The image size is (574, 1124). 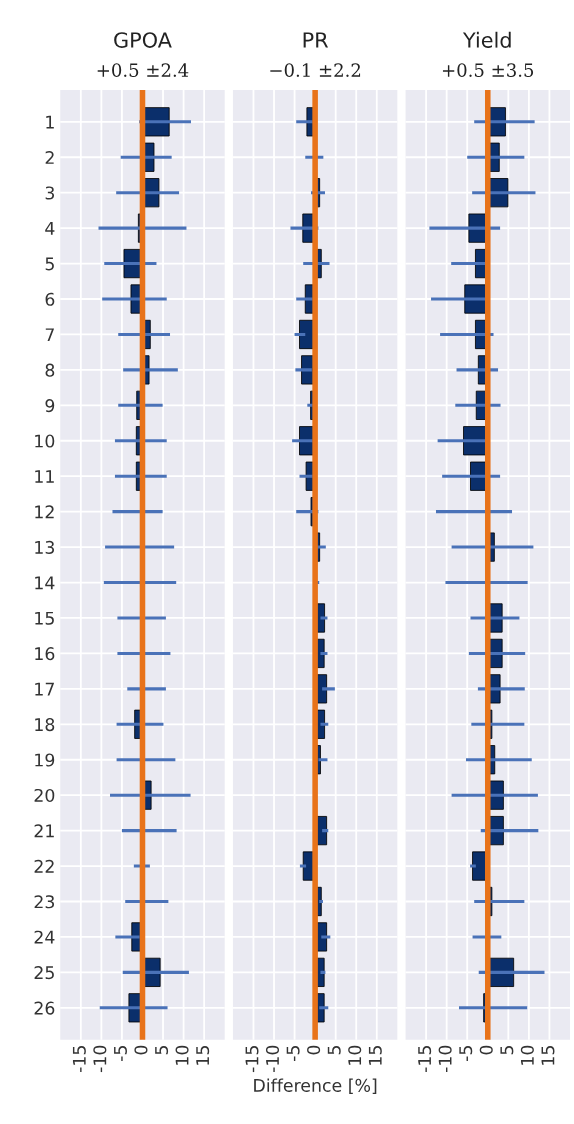 What do you see at coordinates (50, 228) in the screenshot?
I see `y-tick-label: 4` at bounding box center [50, 228].